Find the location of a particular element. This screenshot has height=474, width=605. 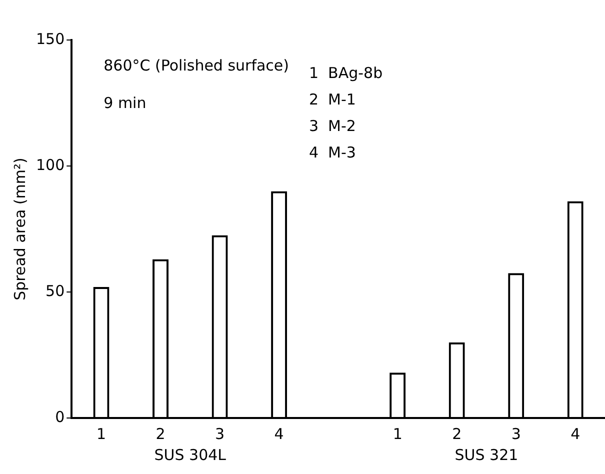

y-tick-label: 0 is located at coordinates (60, 417).